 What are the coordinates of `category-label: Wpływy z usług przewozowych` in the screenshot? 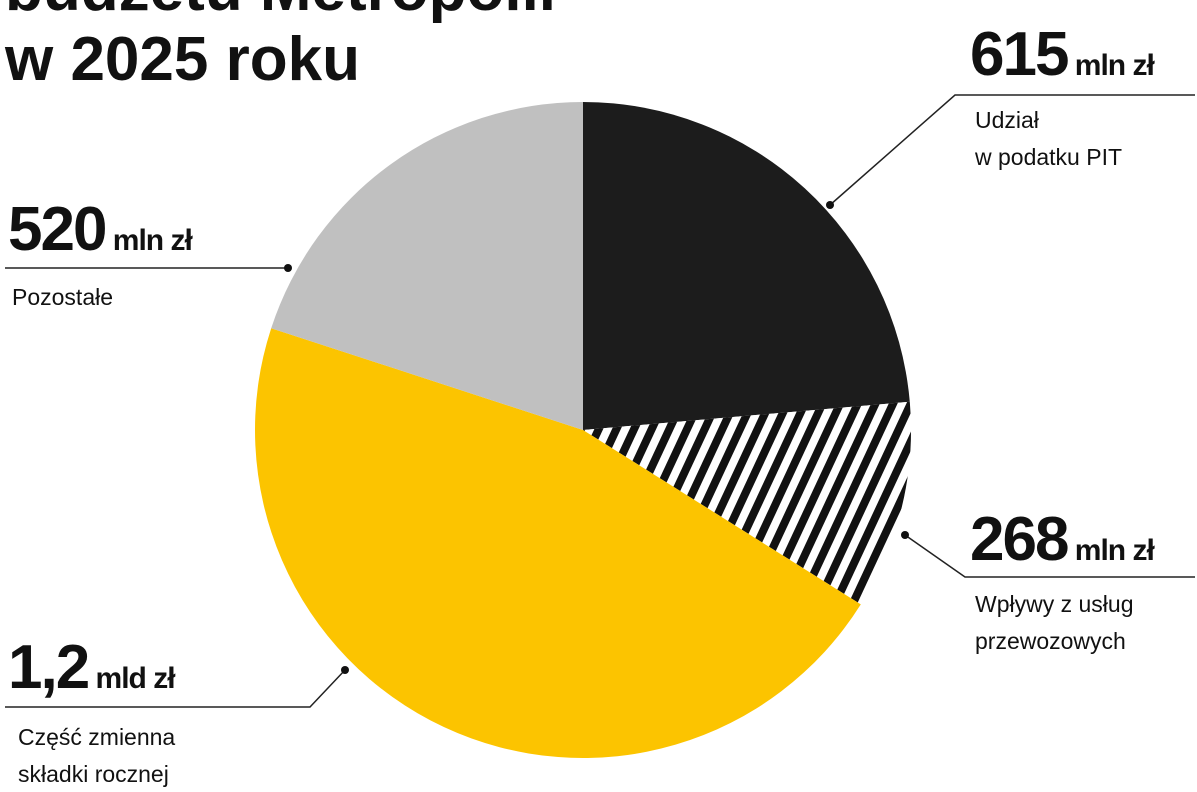 It's located at (1054, 622).